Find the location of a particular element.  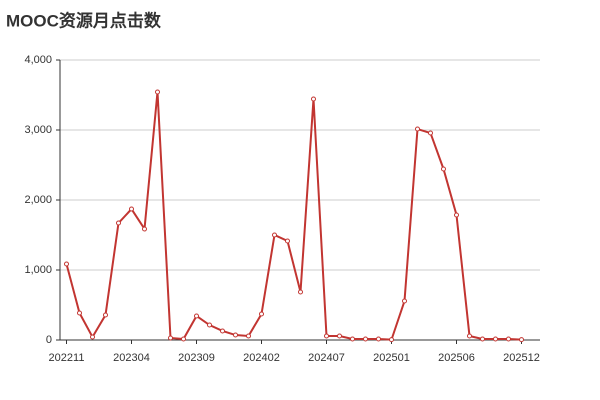

x-tick-label: 202407 is located at coordinates (326, 358).